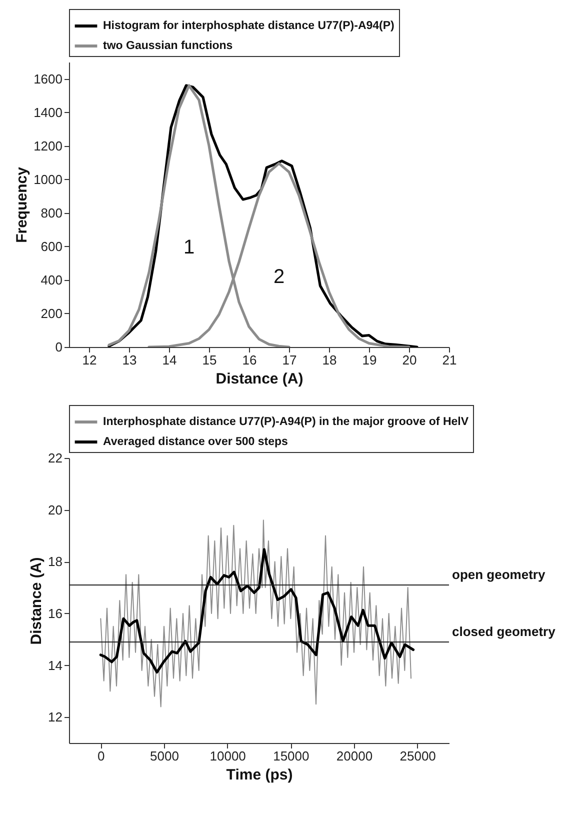 The width and height of the screenshot is (584, 836). I want to click on y-axis-title: Frequency, so click(22, 204).